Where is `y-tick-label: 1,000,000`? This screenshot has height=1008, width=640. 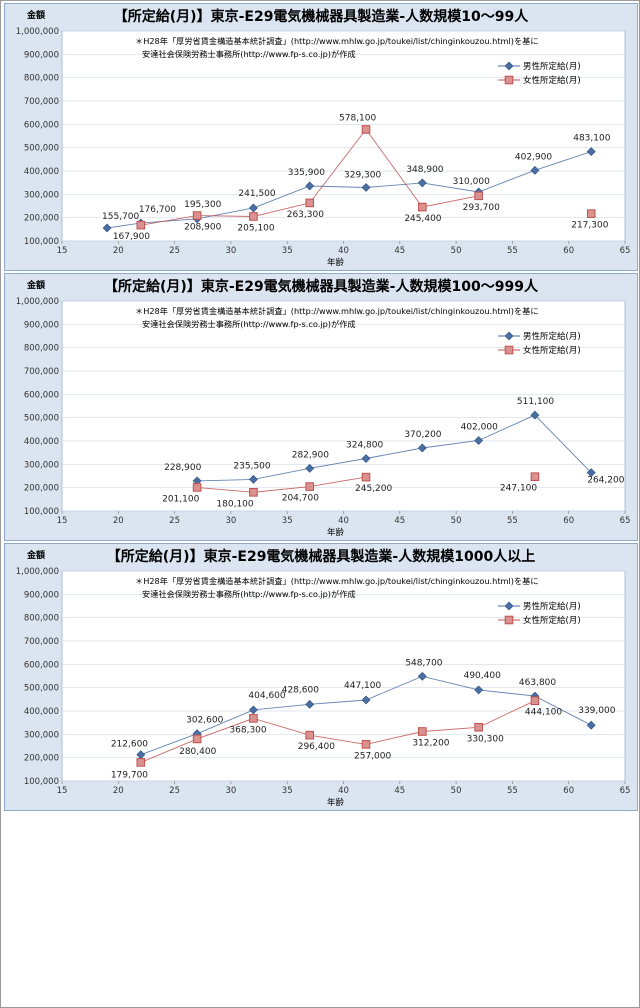
y-tick-label: 1,000,000 is located at coordinates (37, 572).